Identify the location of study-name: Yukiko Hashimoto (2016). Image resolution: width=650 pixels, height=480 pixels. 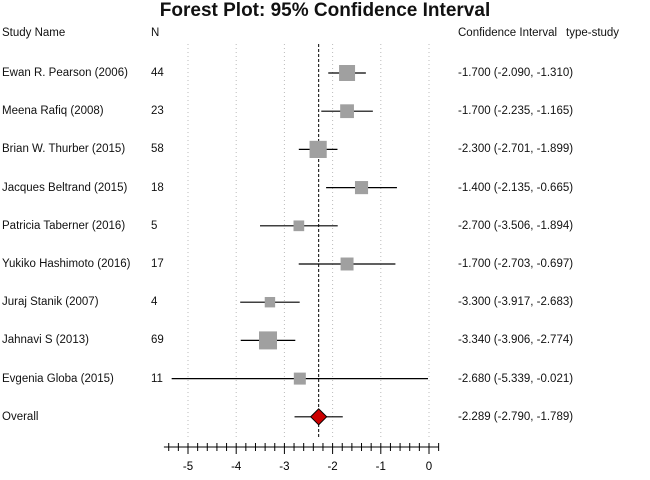
(66, 264).